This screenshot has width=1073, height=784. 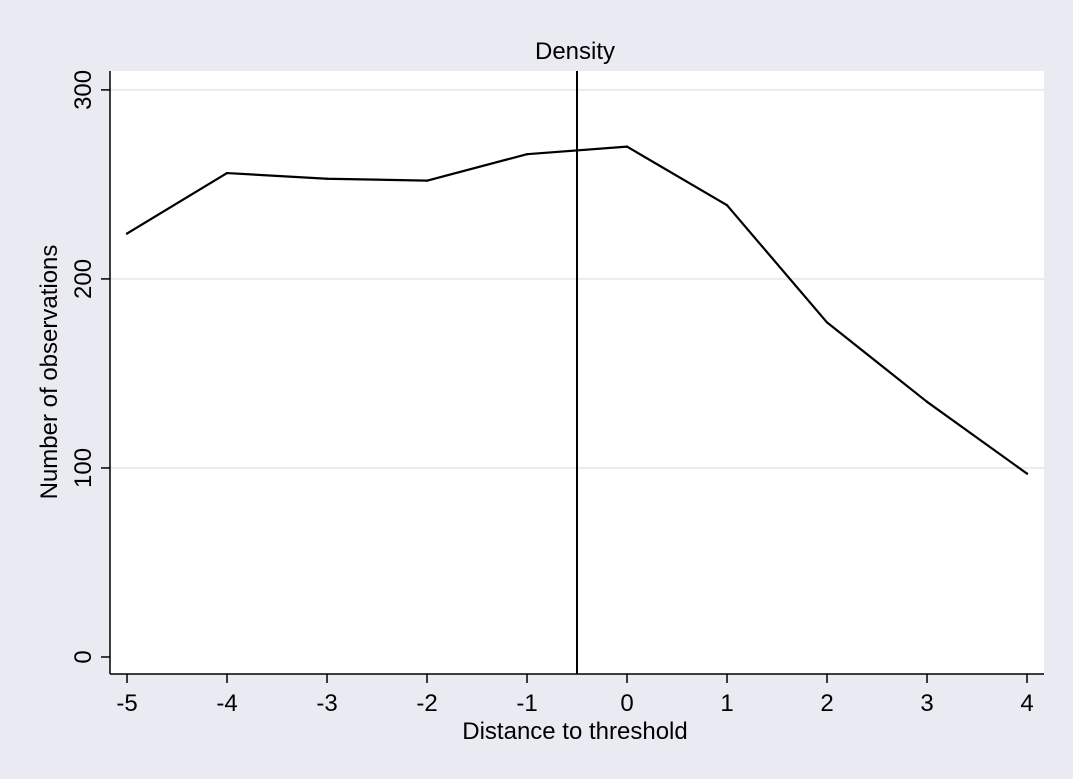 I want to click on chart-title: Density, so click(x=575, y=51).